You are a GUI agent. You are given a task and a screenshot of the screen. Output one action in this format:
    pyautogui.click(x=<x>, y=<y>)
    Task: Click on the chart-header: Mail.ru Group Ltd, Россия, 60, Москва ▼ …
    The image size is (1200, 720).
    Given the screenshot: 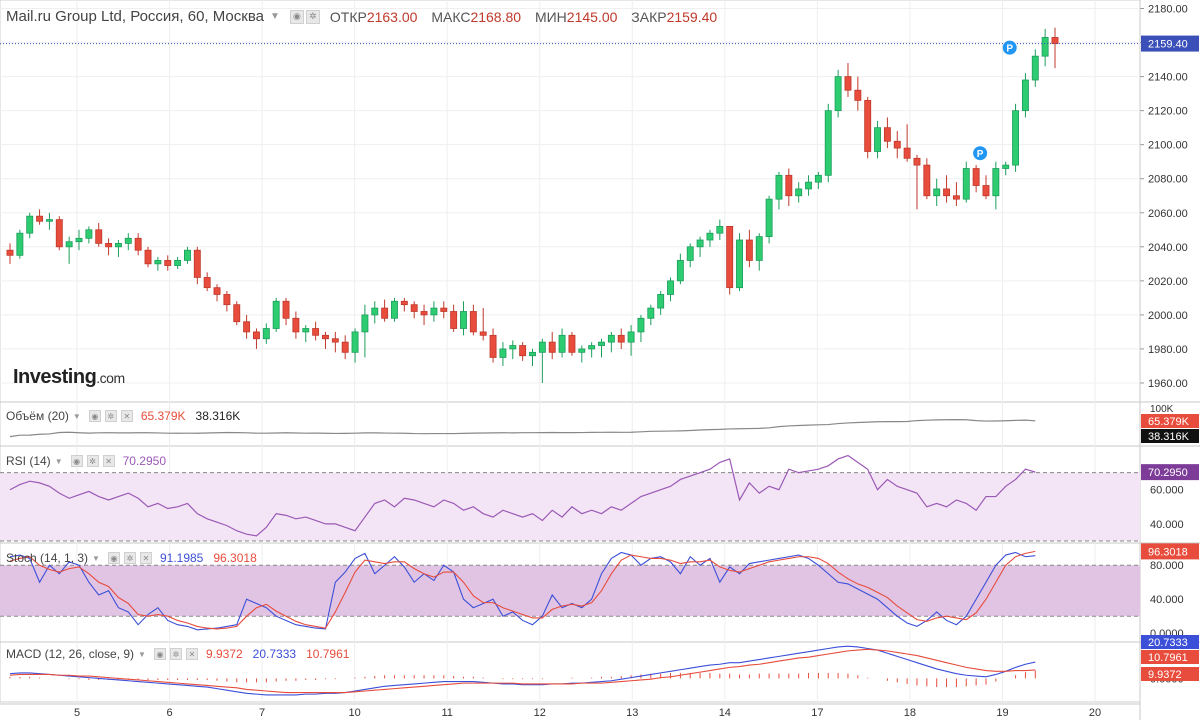 What is the action you would take?
    pyautogui.click(x=366, y=16)
    